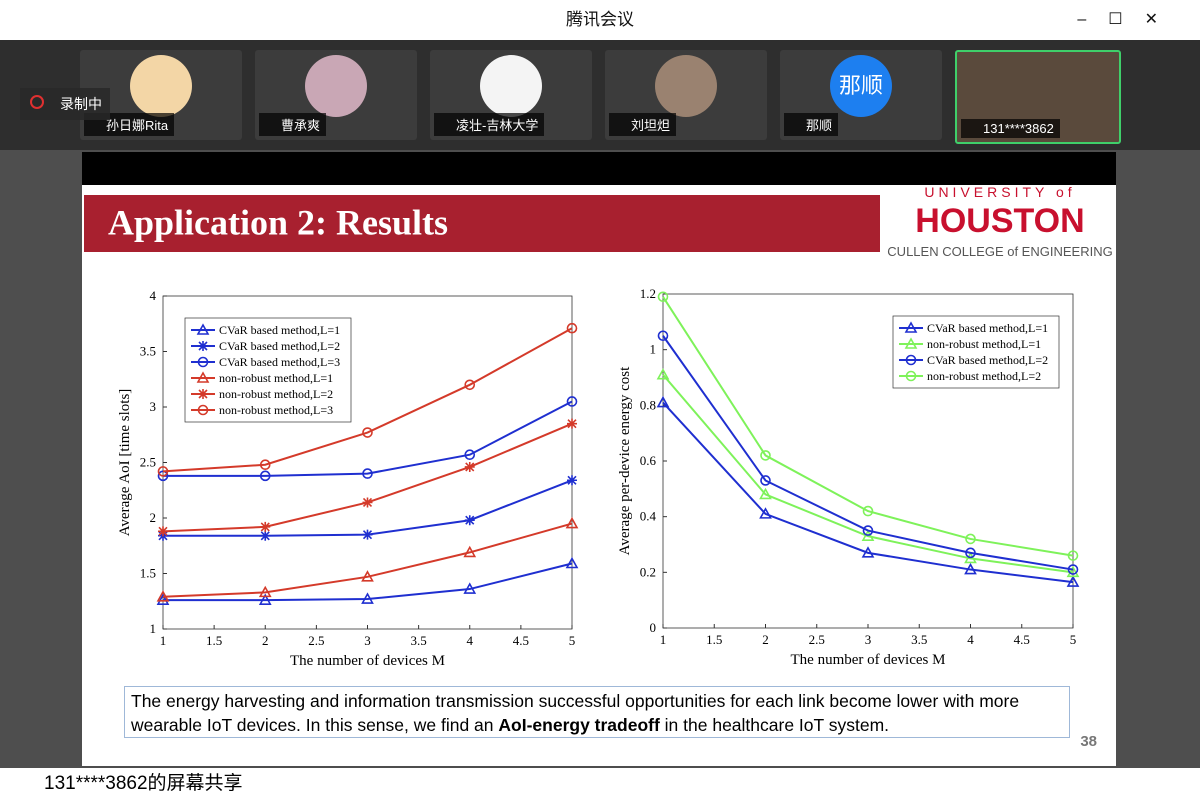 The image size is (1200, 800). I want to click on legend-label: non-robust method,L=1, so click(984, 344).